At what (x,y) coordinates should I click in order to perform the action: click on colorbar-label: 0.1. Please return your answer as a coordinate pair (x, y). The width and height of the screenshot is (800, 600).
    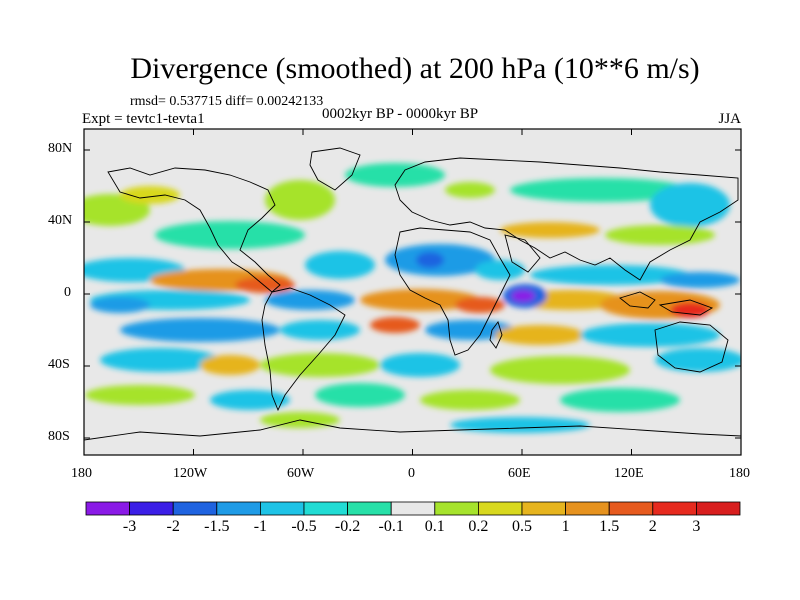
    Looking at the image, I should click on (434, 526).